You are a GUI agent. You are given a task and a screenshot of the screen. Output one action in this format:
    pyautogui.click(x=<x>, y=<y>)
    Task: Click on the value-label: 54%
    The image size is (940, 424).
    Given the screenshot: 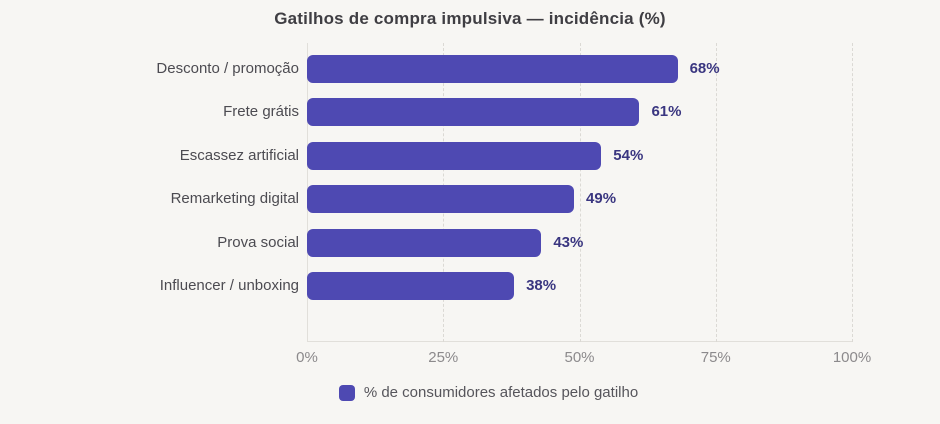 What is the action you would take?
    pyautogui.click(x=628, y=155)
    